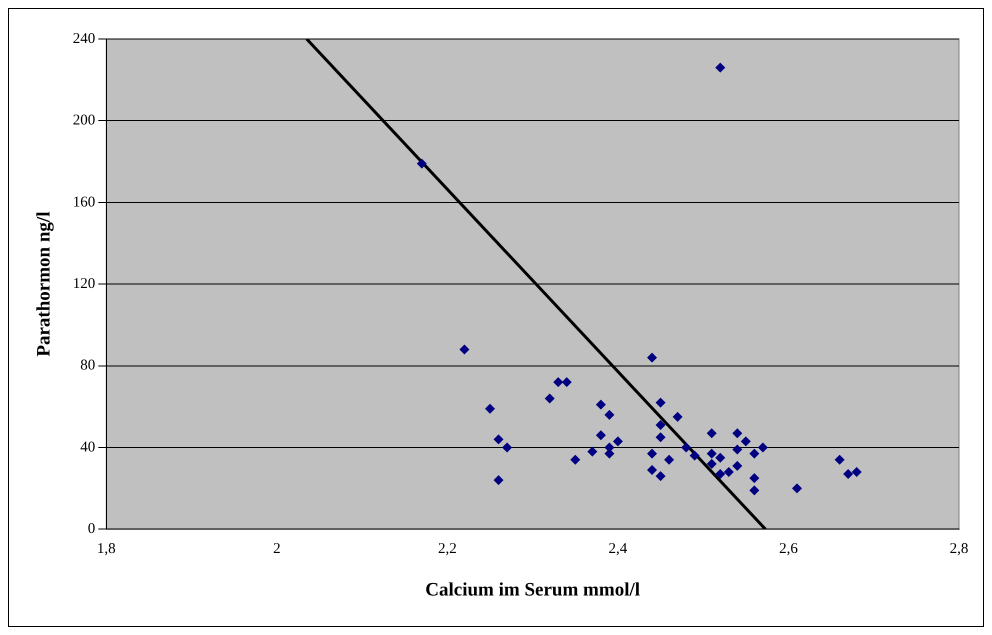 This screenshot has width=992, height=635. Describe the element at coordinates (532, 590) in the screenshot. I see `x-axis-title: Calcium im Serum mmol/l` at that location.